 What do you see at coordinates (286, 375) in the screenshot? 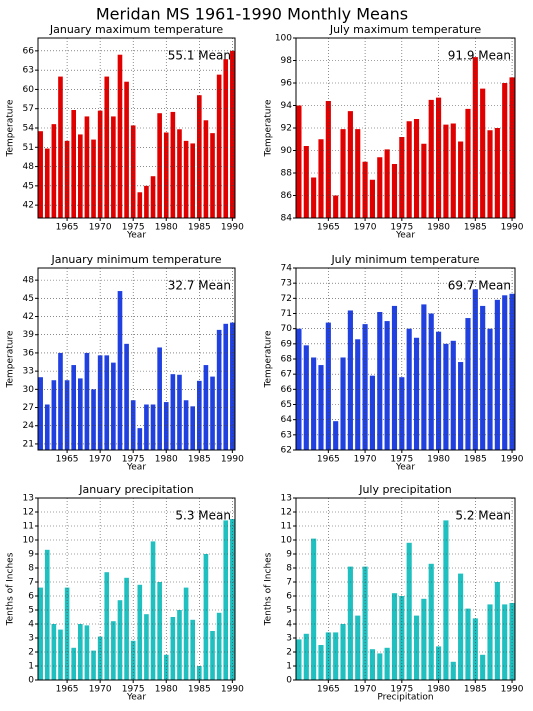
I see `y-tick-label: 67` at bounding box center [286, 375].